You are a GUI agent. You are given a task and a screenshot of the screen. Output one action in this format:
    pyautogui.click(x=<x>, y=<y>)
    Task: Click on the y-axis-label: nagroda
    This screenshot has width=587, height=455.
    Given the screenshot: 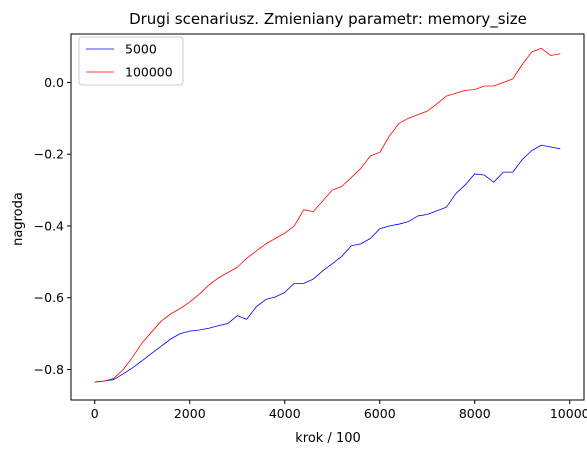 What is the action you would take?
    pyautogui.click(x=18, y=219)
    